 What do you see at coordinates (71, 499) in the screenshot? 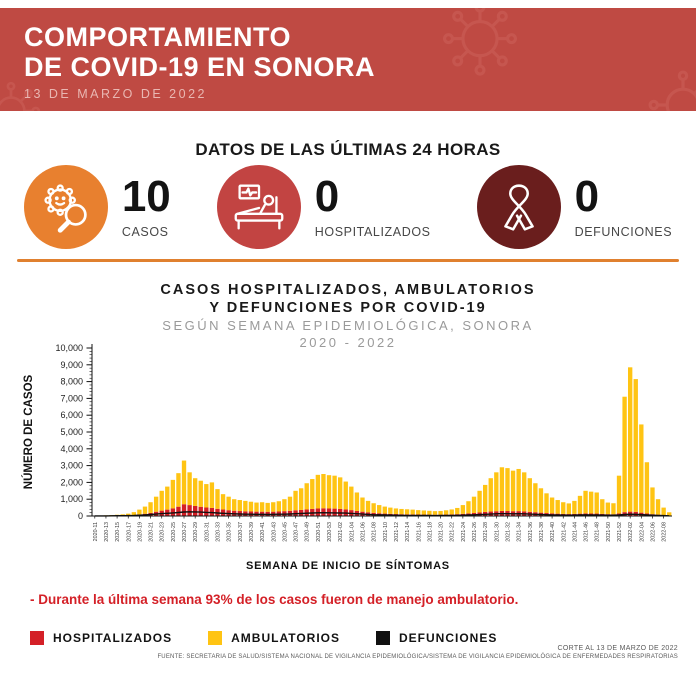
I see `svg-text: 1,000` at bounding box center [71, 499].